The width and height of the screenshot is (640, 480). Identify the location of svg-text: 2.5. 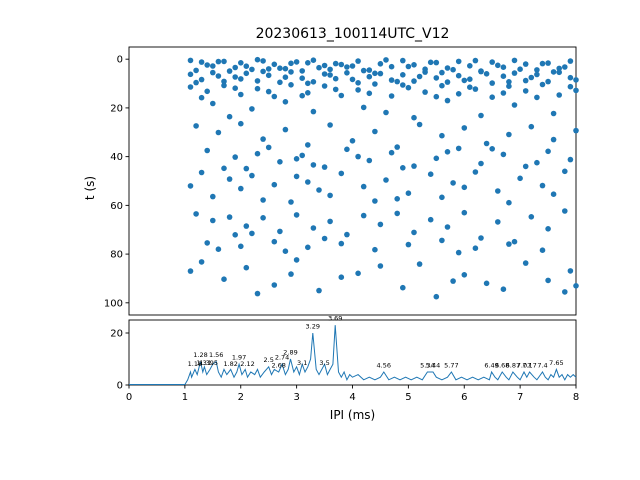
(269, 360).